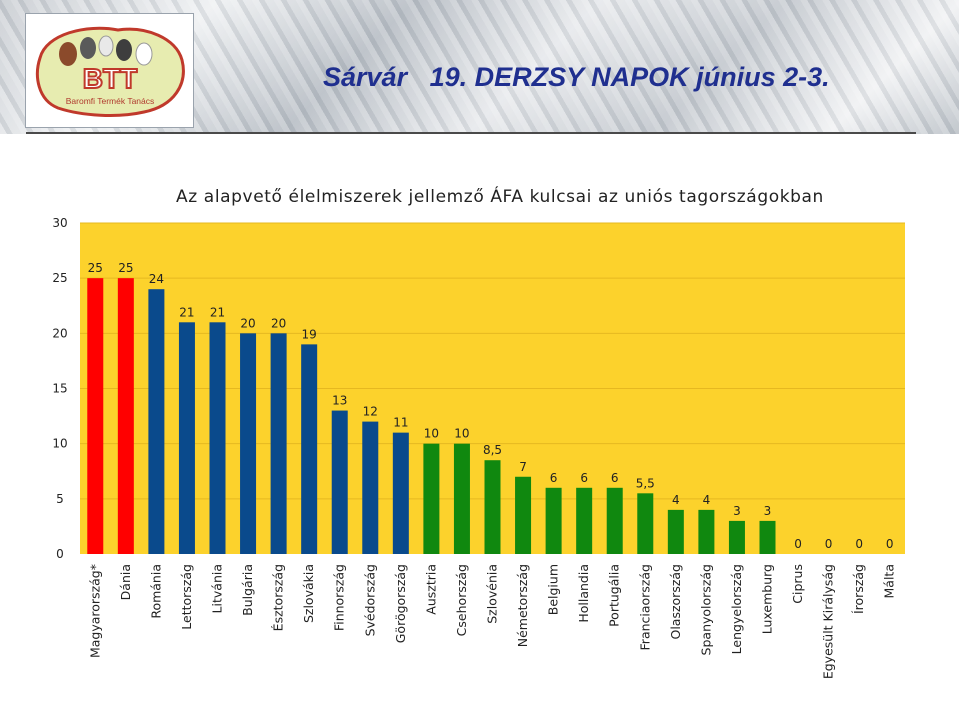 Image resolution: width=959 pixels, height=719 pixels. What do you see at coordinates (705, 609) in the screenshot?
I see `x-tick-label: Spanyolország` at bounding box center [705, 609].